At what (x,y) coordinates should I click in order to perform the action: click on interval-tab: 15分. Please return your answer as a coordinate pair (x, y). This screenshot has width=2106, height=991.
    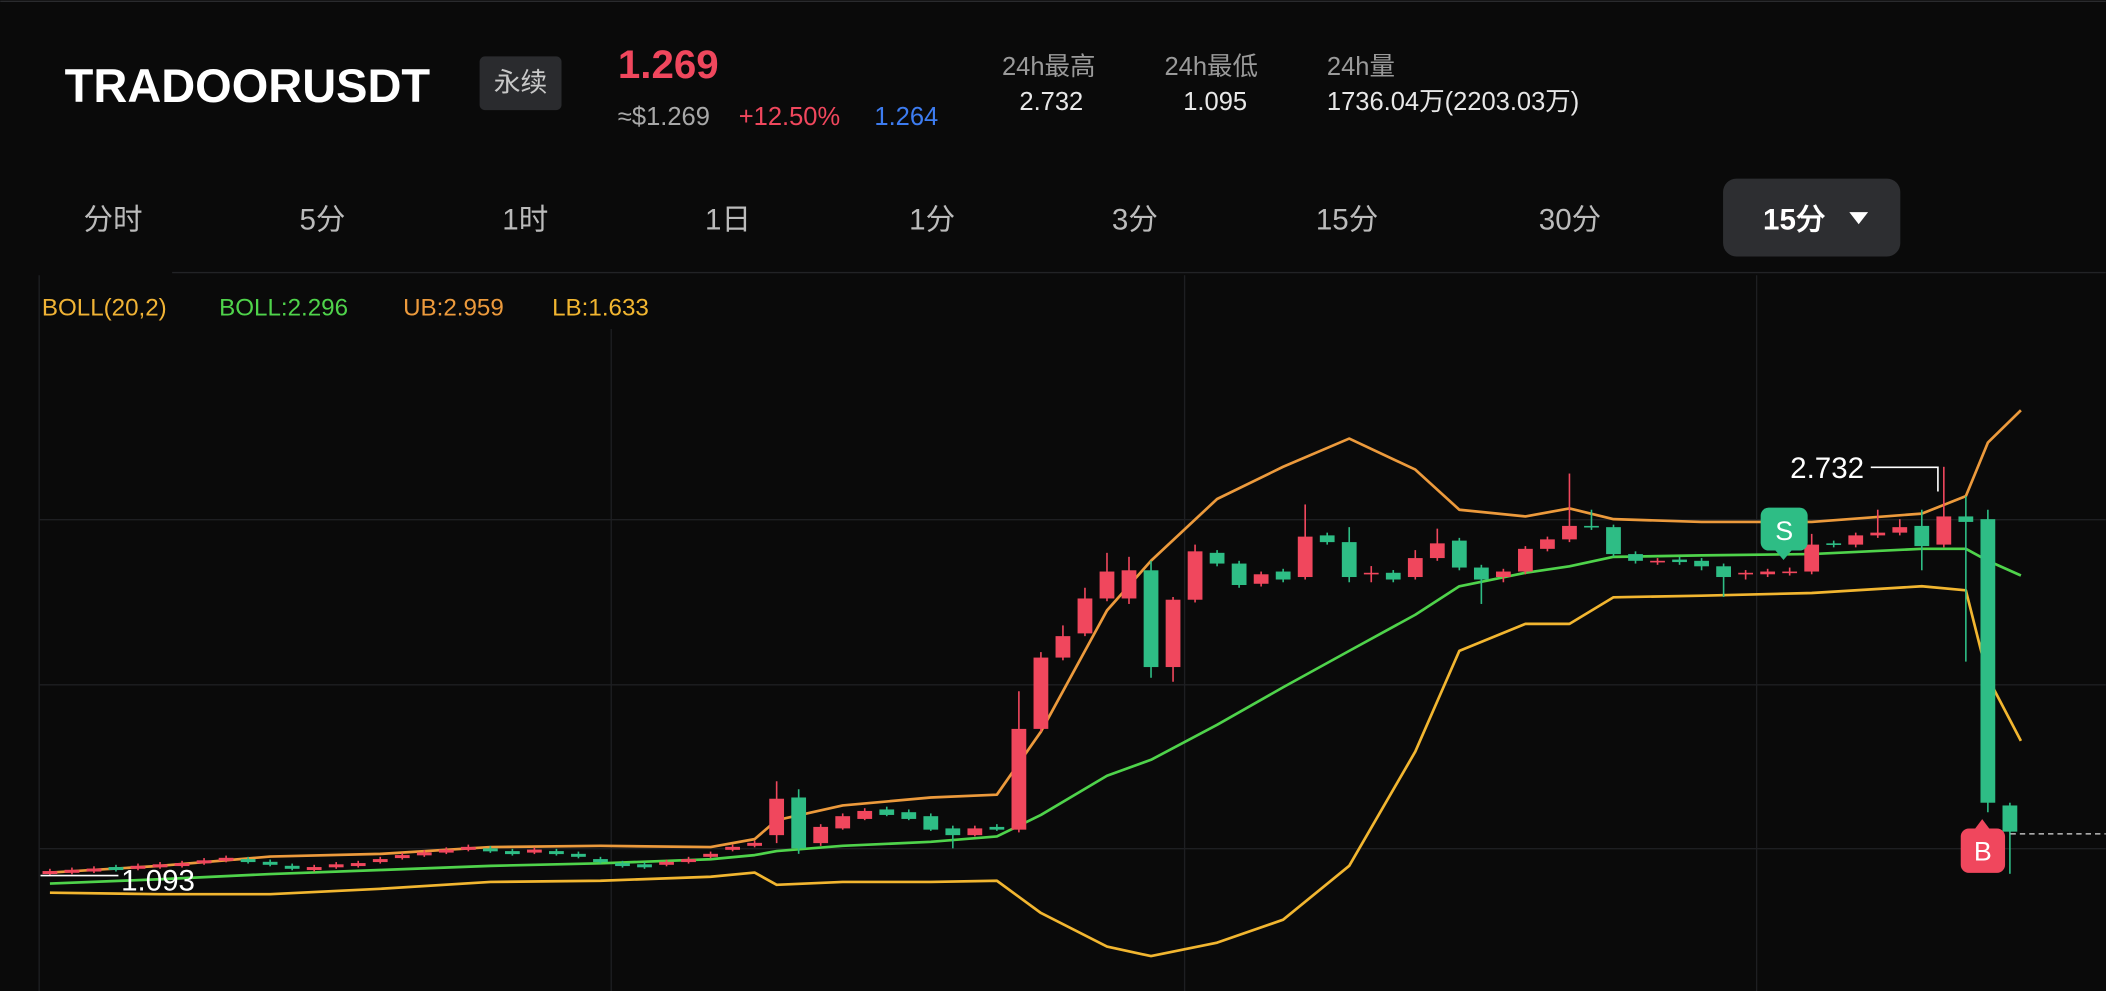
    Looking at the image, I should click on (1347, 220).